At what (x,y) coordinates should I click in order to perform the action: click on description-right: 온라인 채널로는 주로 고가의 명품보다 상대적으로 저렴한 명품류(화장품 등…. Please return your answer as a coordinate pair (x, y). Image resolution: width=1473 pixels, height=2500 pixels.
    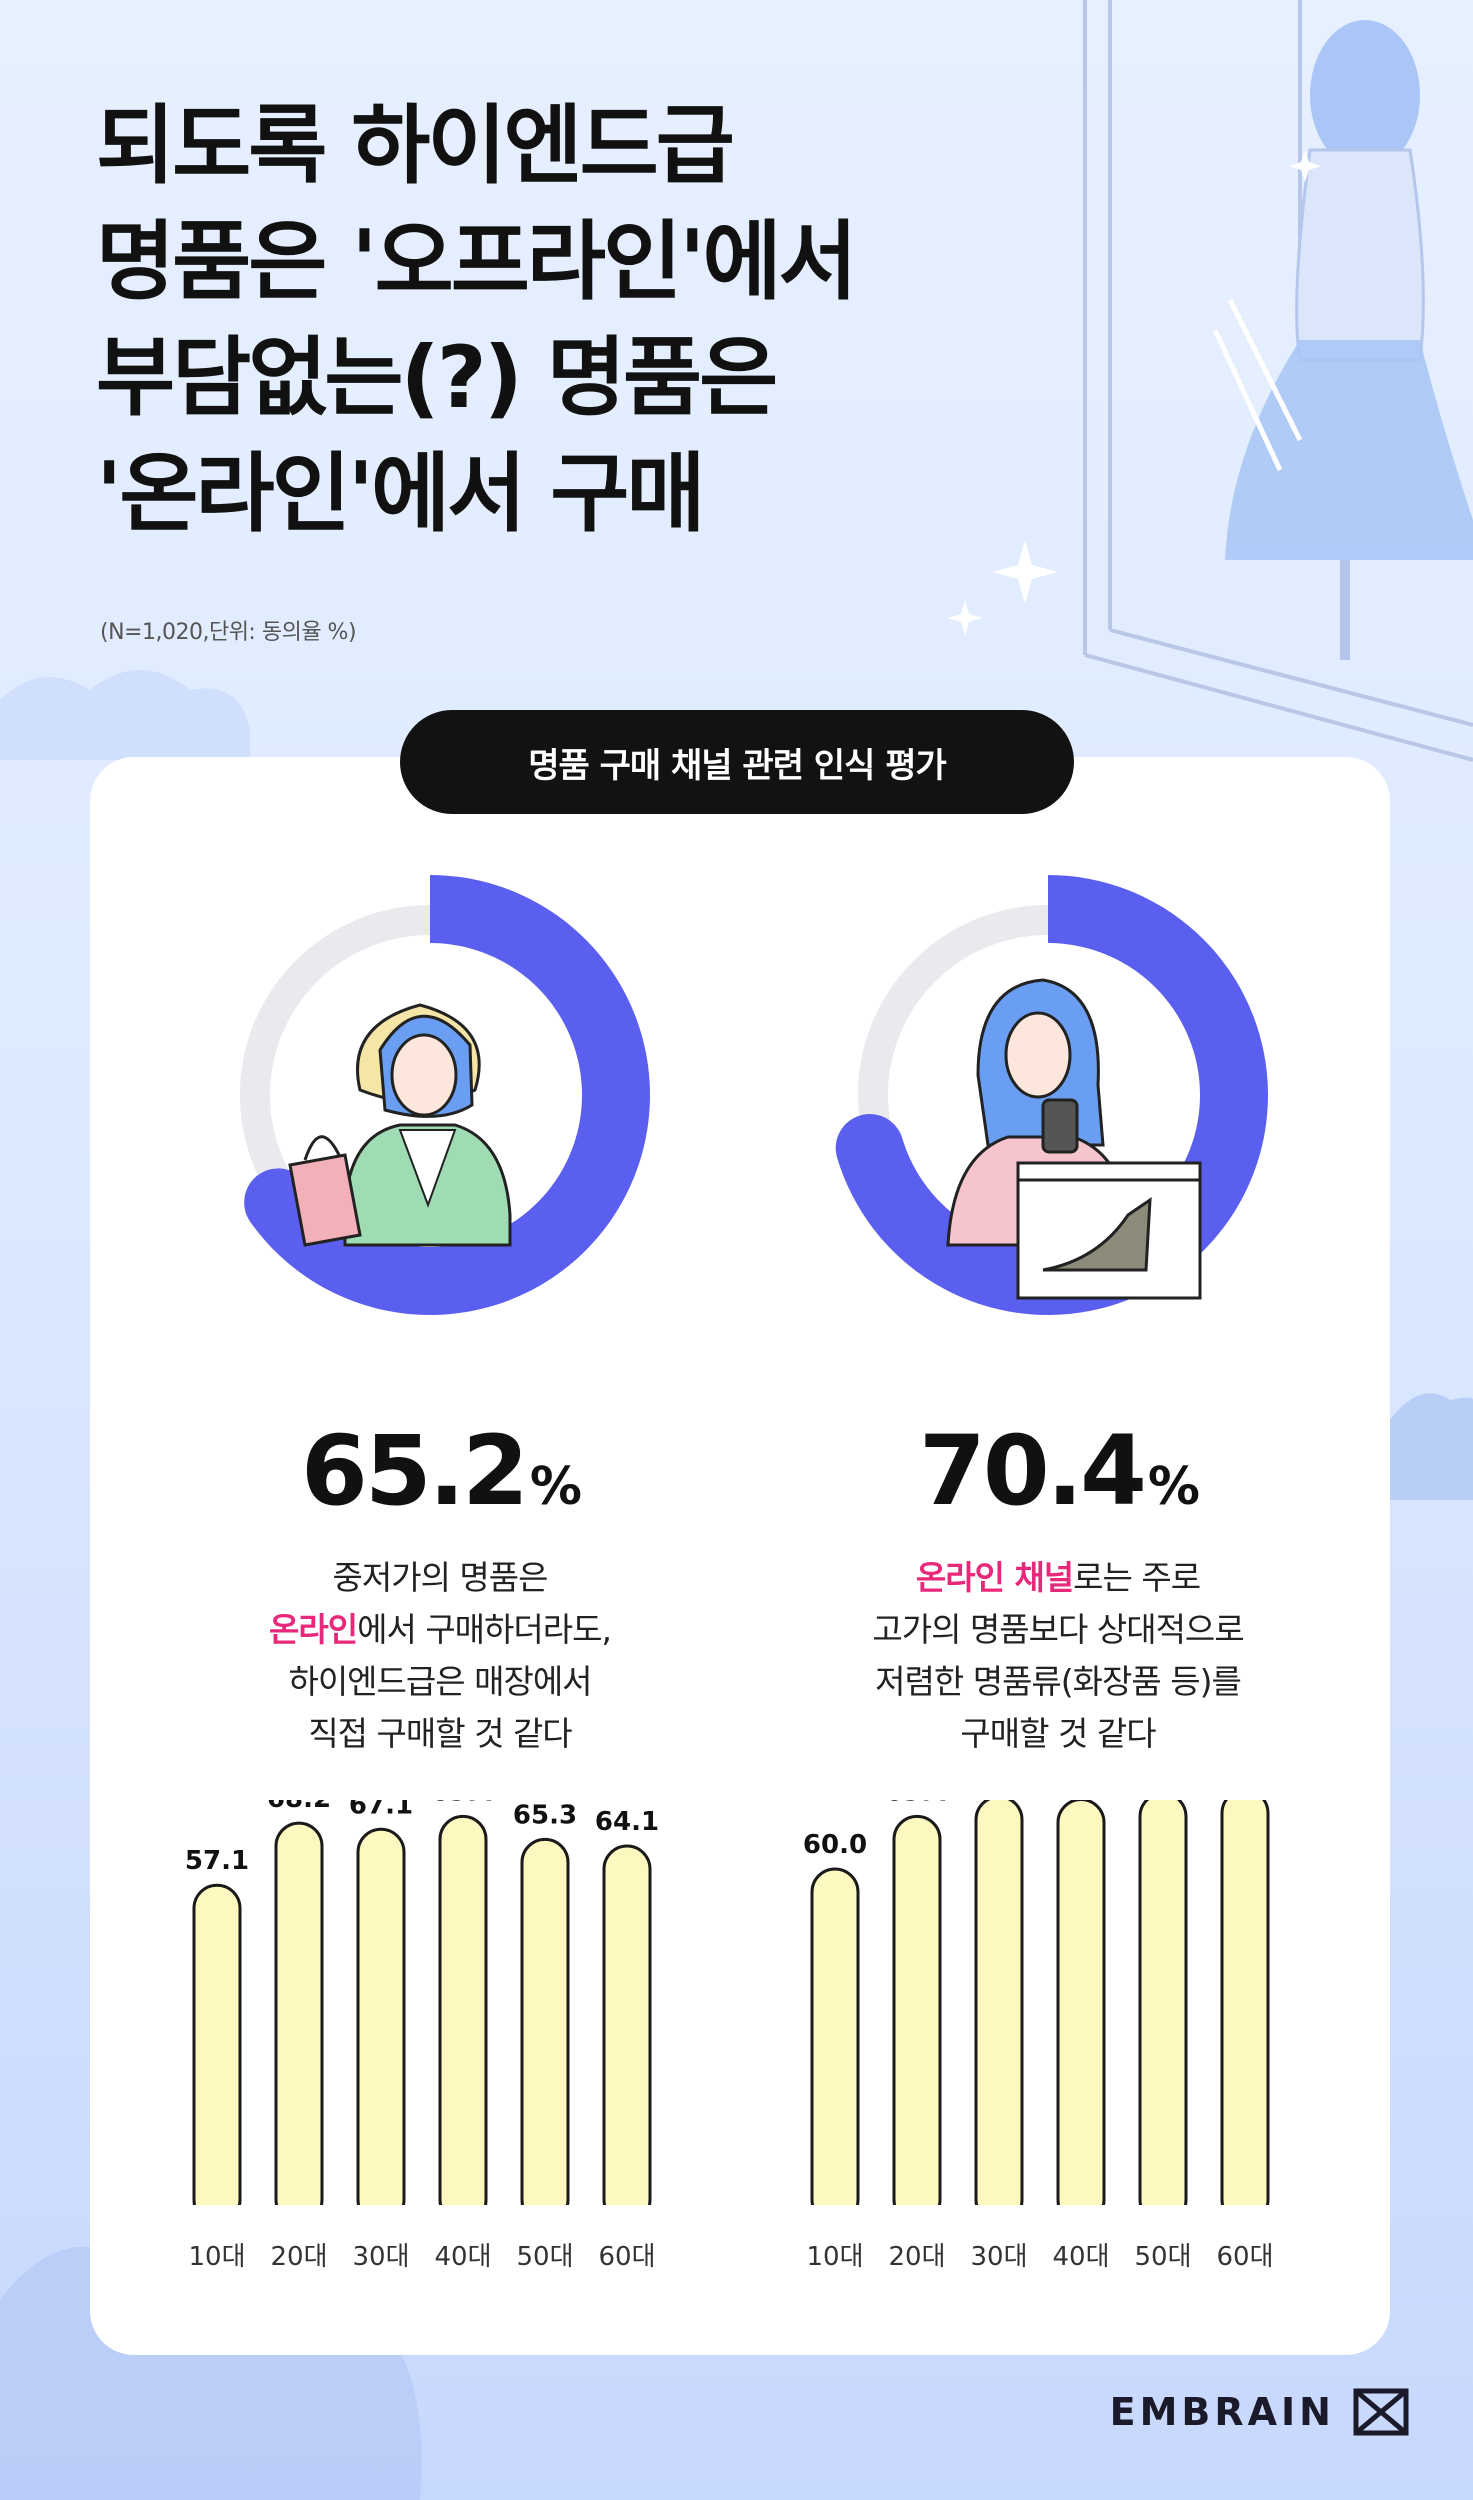
    Looking at the image, I should click on (1058, 1656).